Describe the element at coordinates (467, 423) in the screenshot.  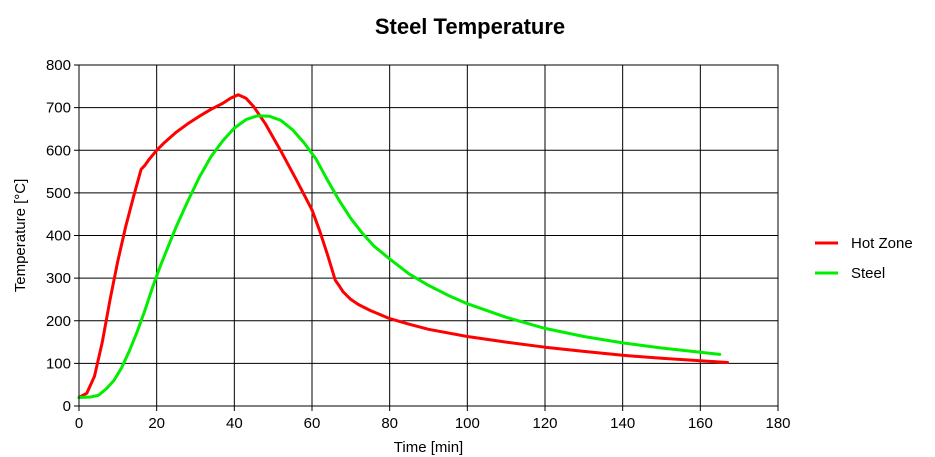
I see `x-tick-label: 100` at that location.